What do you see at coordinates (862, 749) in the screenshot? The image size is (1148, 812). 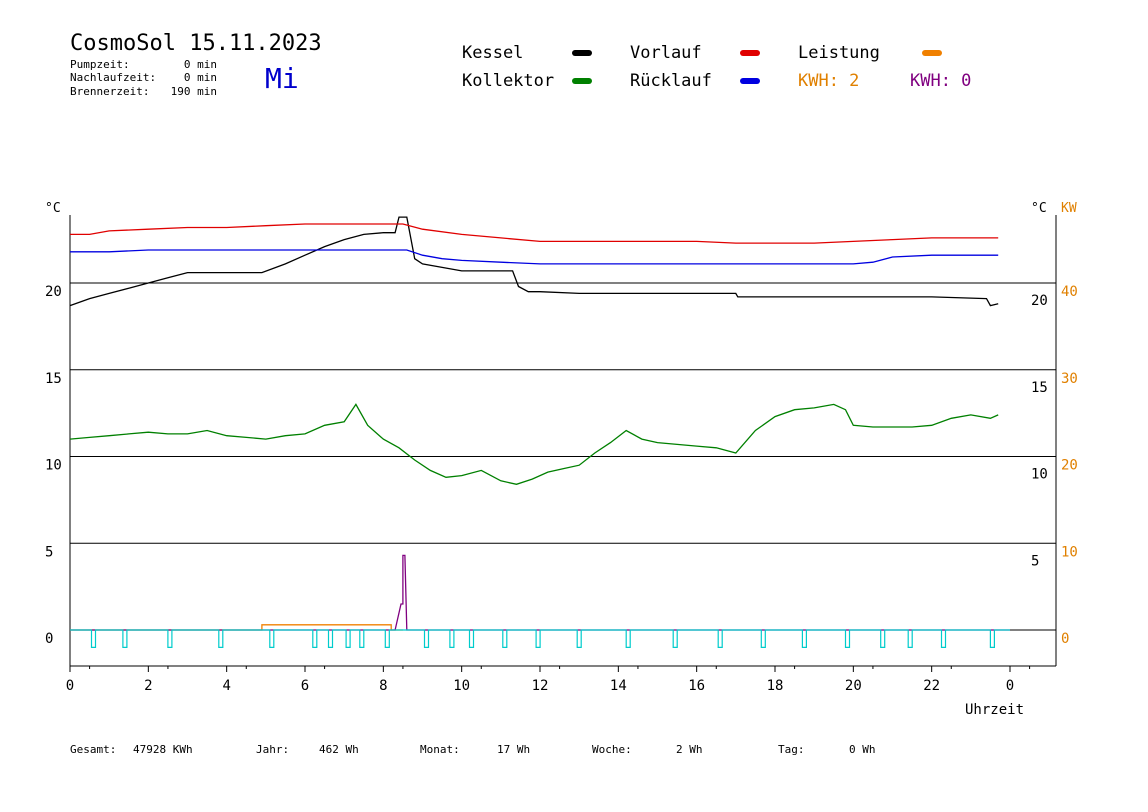 I see `footer-value: 0 Wh` at bounding box center [862, 749].